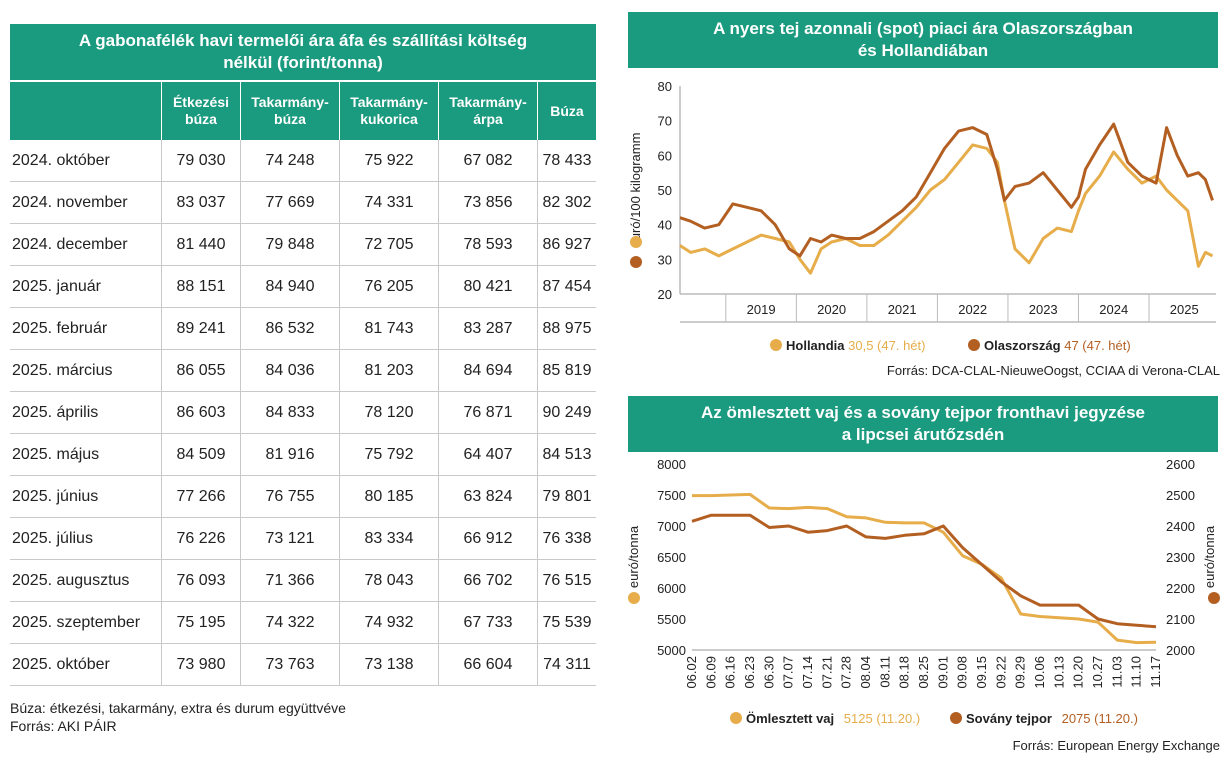  Describe the element at coordinates (884, 672) in the screenshot. I see `x-tick-label: 08.11` at that location.